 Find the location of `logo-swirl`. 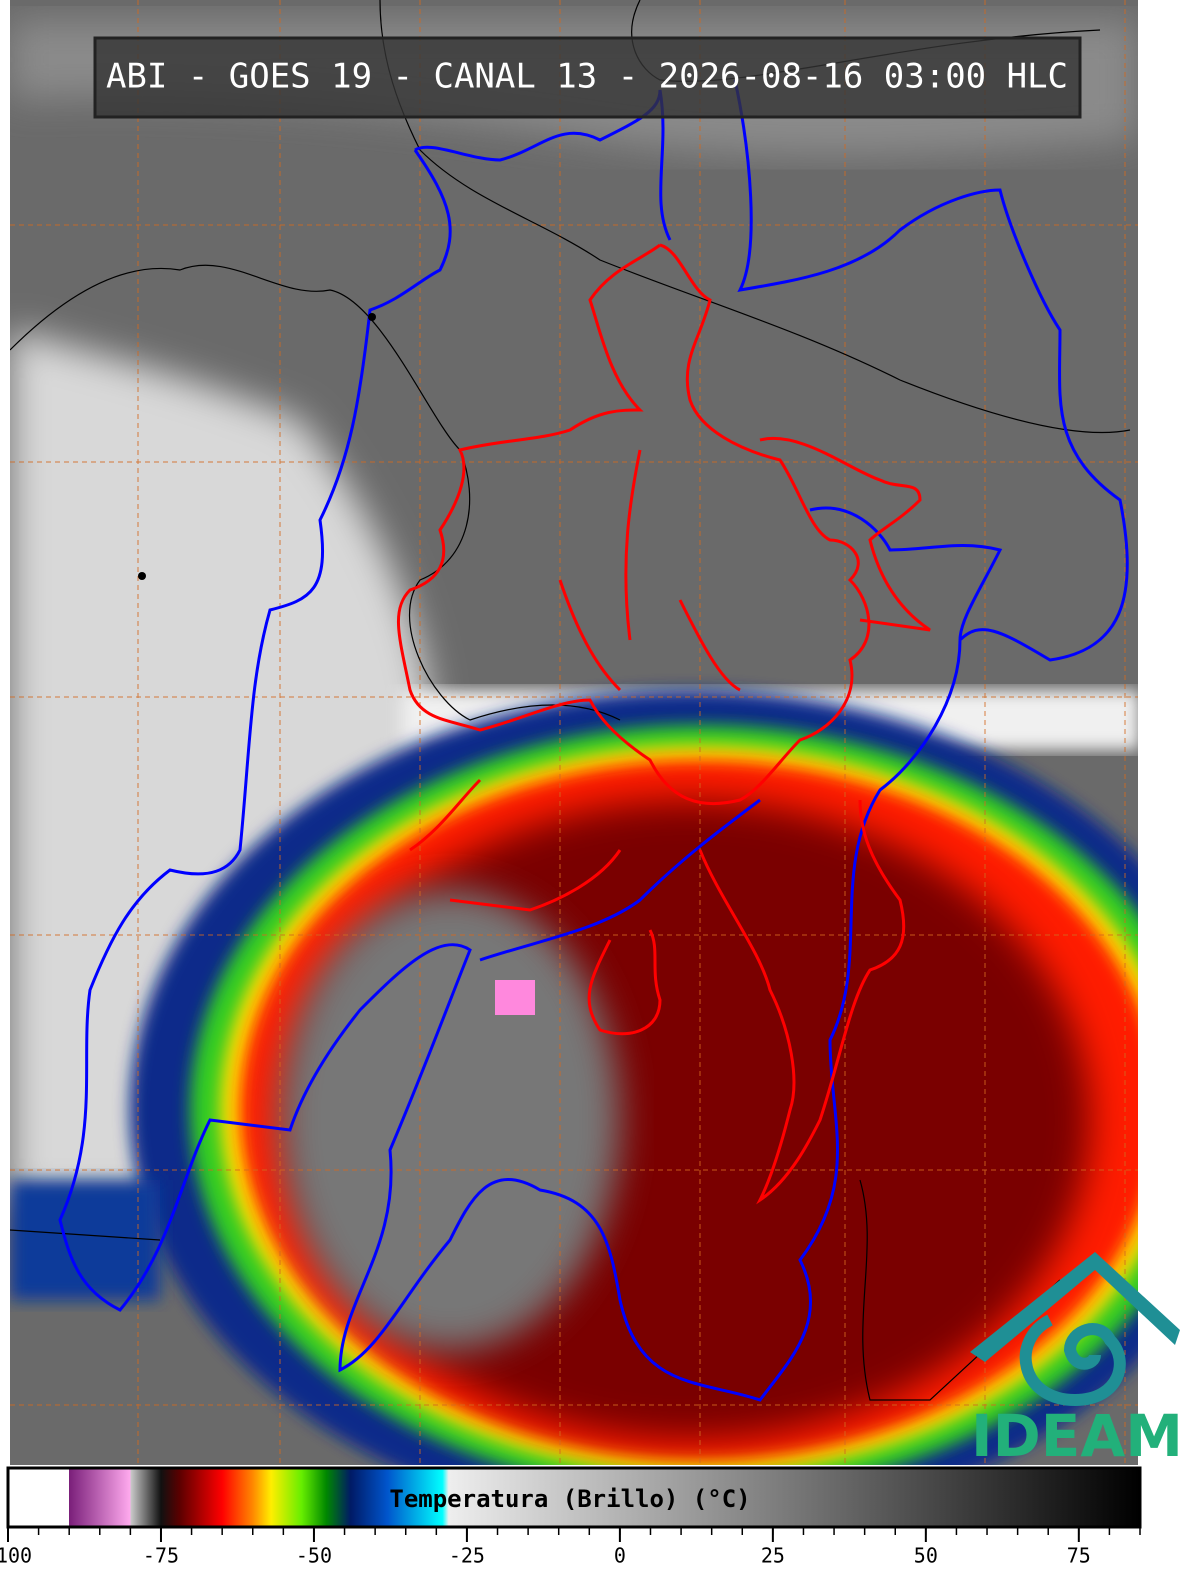

logo-swirl is located at coordinates (1072, 1360).